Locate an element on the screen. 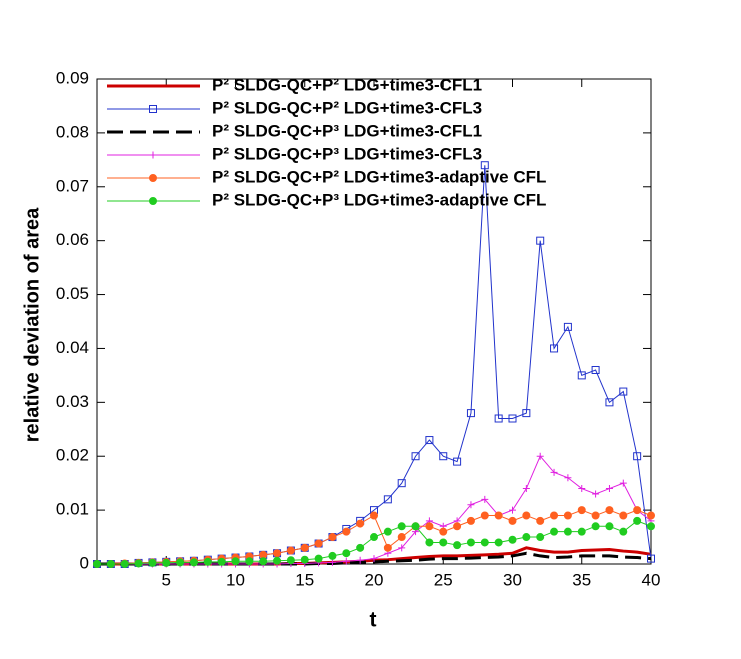 Image resolution: width=741 pixels, height=659 pixels. legend-label: P² SLDG-QC+P³ LDG+time3-CFL1 is located at coordinates (347, 130).